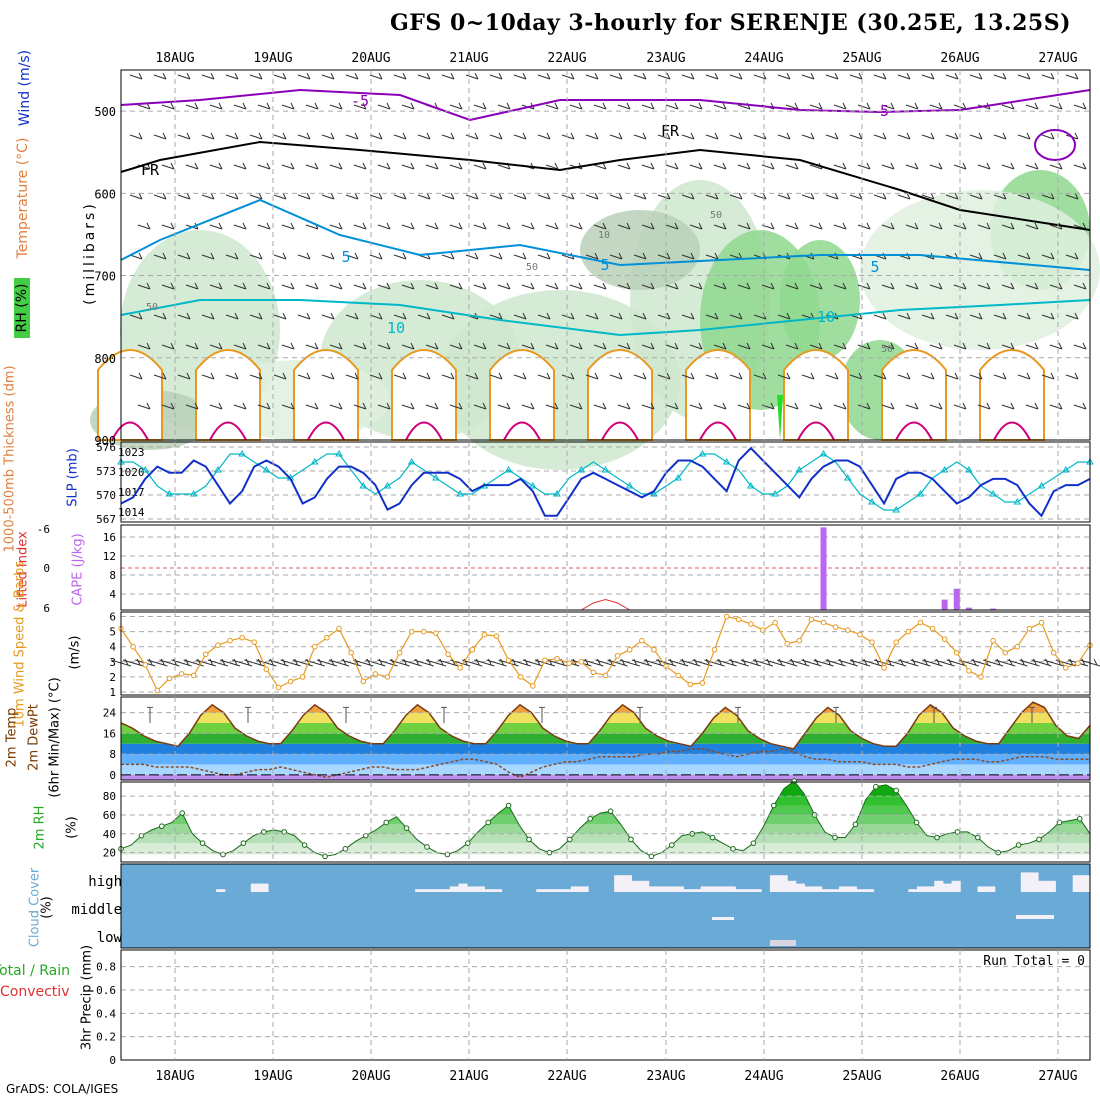 This screenshot has width=1100, height=1100. I want to click on warm-core-contour, so click(424, 431).